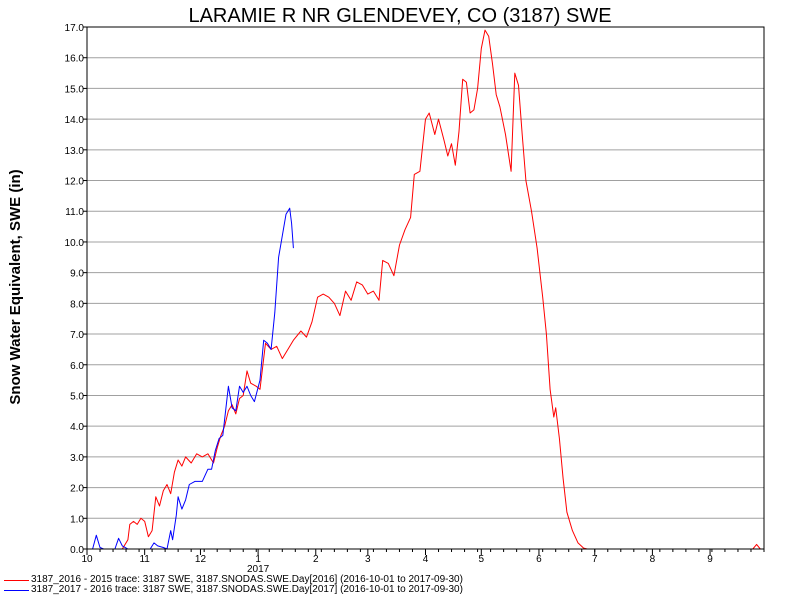  What do you see at coordinates (316, 559) in the screenshot?
I see `x-tick-label: 2` at bounding box center [316, 559].